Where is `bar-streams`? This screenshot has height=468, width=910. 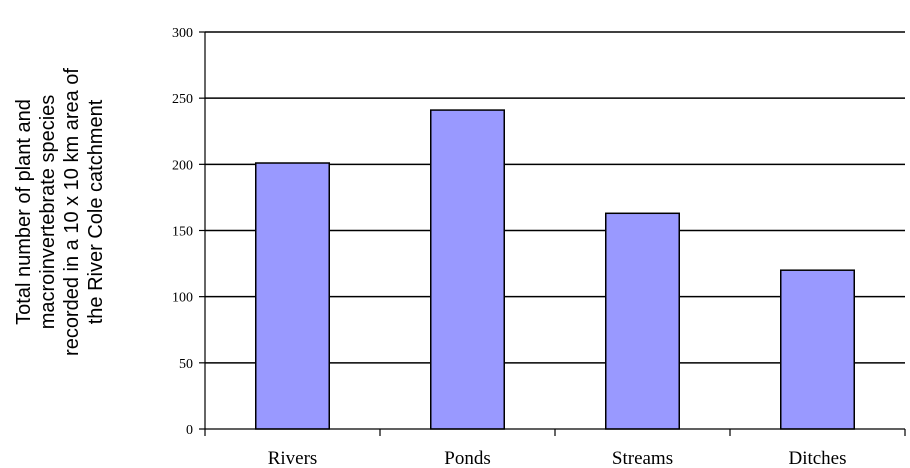
bar-streams is located at coordinates (642, 321).